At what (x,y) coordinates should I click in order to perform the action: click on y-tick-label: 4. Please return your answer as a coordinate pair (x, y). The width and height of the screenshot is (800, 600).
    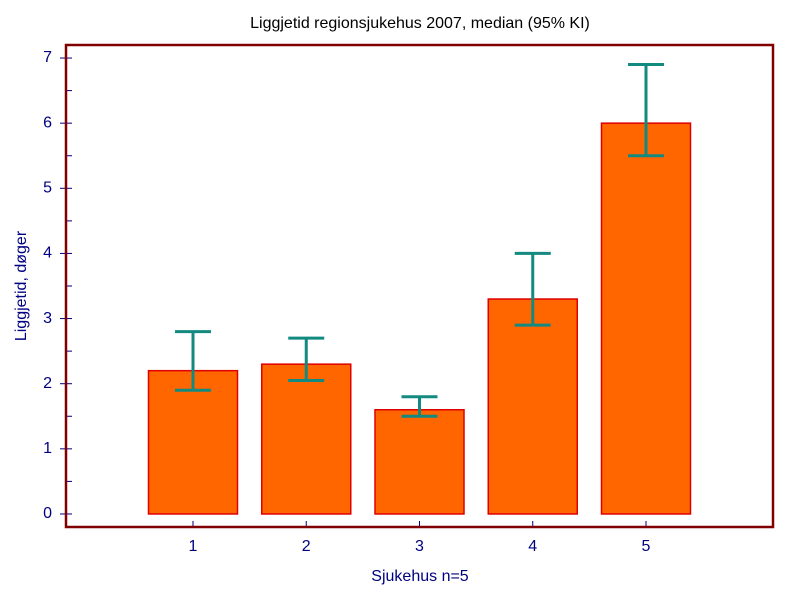
    Looking at the image, I should click on (47, 253).